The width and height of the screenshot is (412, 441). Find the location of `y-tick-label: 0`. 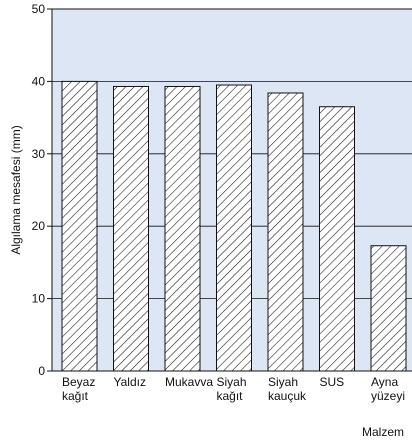

y-tick-label: 0 is located at coordinates (41, 371).